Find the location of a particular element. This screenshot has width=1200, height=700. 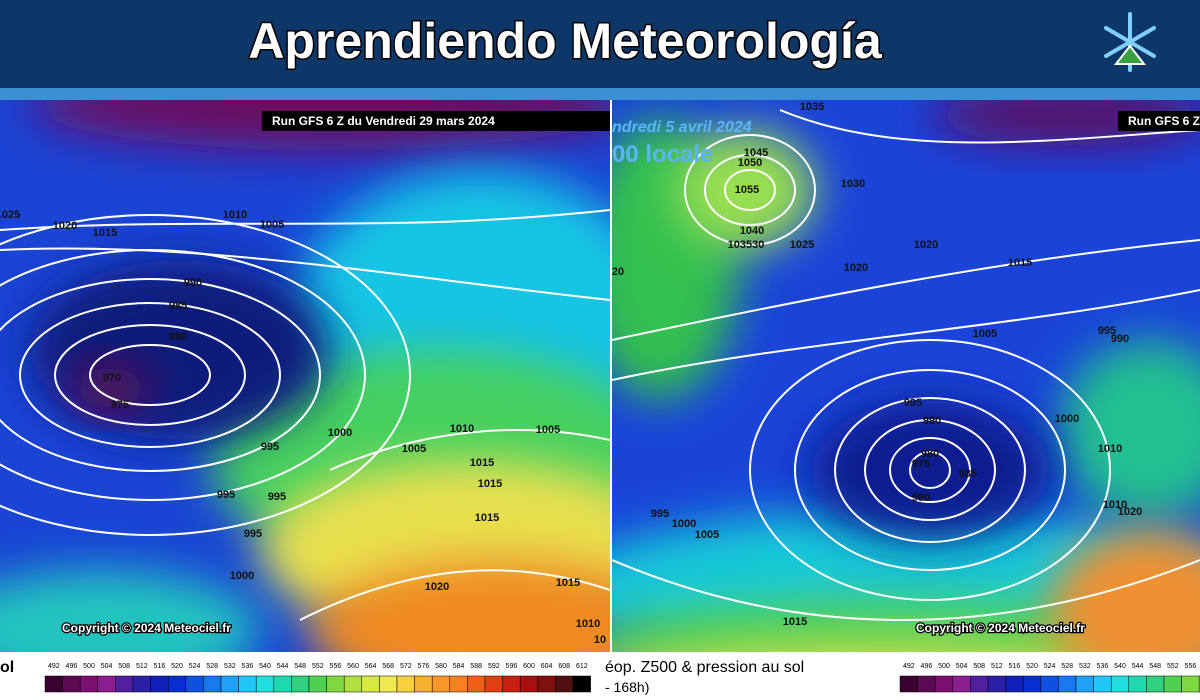

legend-edge: ol is located at coordinates (7, 667).